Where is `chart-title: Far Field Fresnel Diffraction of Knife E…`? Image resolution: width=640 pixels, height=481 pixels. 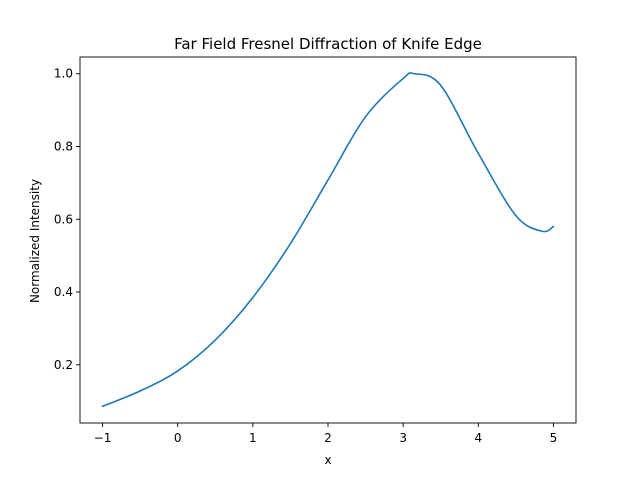 chart-title: Far Field Fresnel Diffraction of Knife E… is located at coordinates (328, 44).